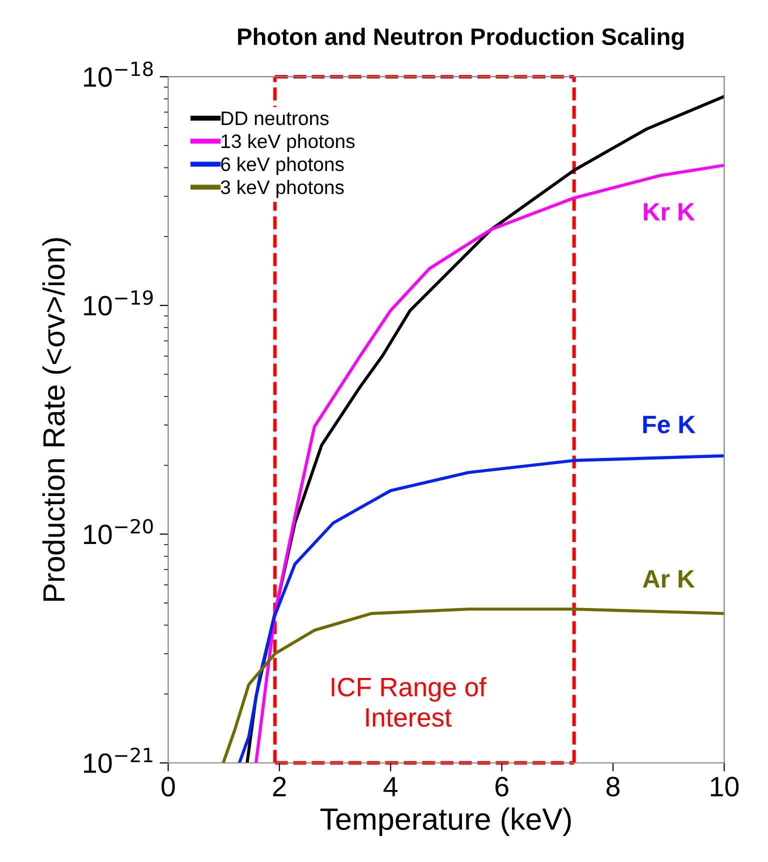  Describe the element at coordinates (445, 822) in the screenshot. I see `x-axis-title: Temperature (keV)` at that location.